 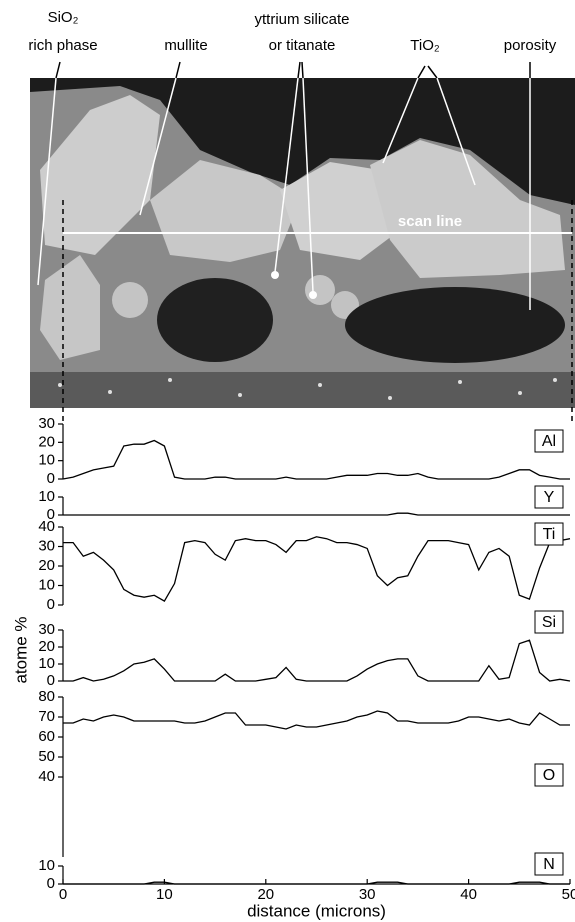 What do you see at coordinates (46, 696) in the screenshot?
I see `y-tick-label: 80` at bounding box center [46, 696].